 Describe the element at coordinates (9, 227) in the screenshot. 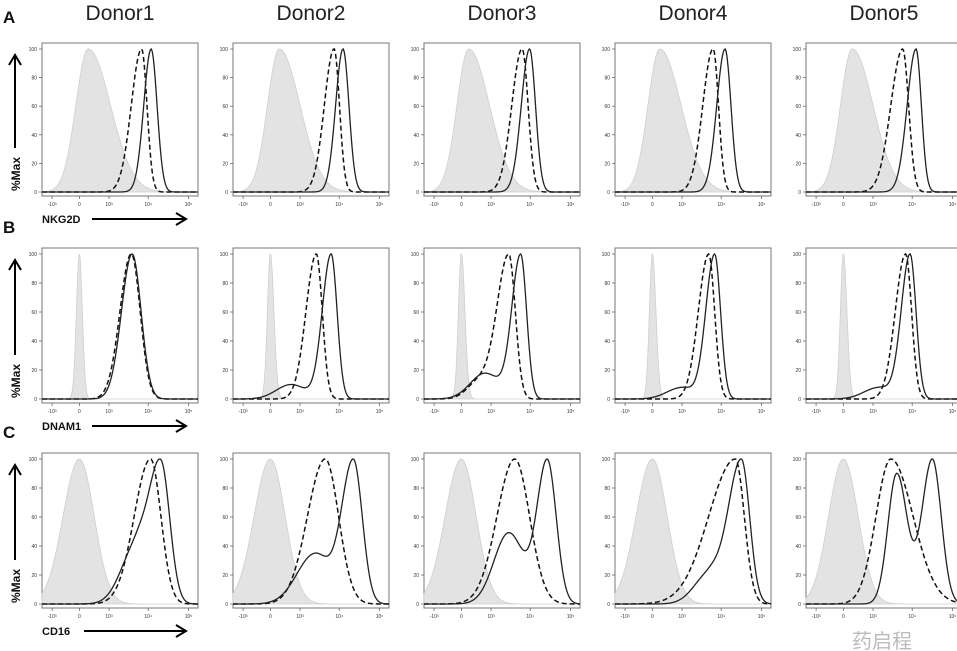

I see `row-letter-B: B` at that location.